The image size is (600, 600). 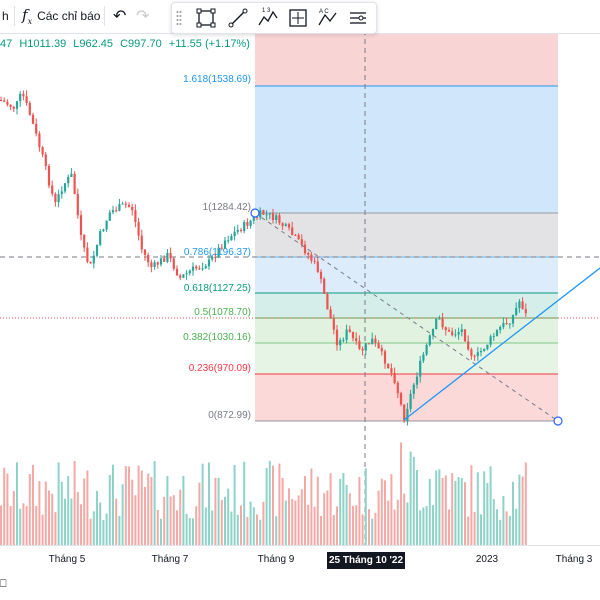 What do you see at coordinates (298, 18) in the screenshot?
I see `measure-icon` at bounding box center [298, 18].